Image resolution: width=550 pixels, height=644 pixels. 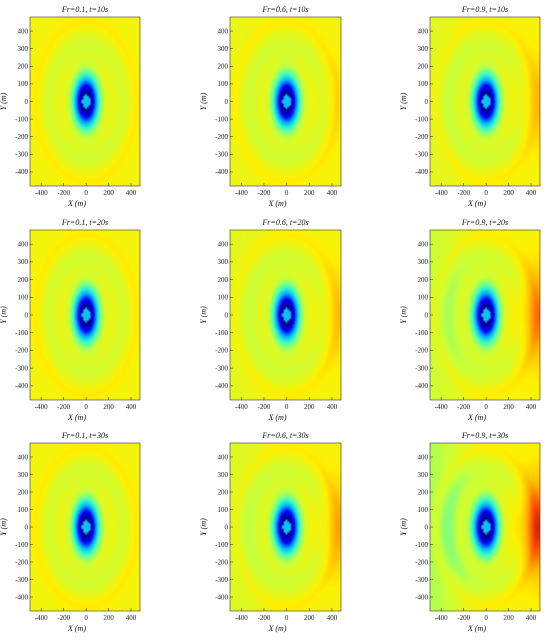 I want to click on panel-title: Fr=0.1, t=30s, so click(x=84, y=435).